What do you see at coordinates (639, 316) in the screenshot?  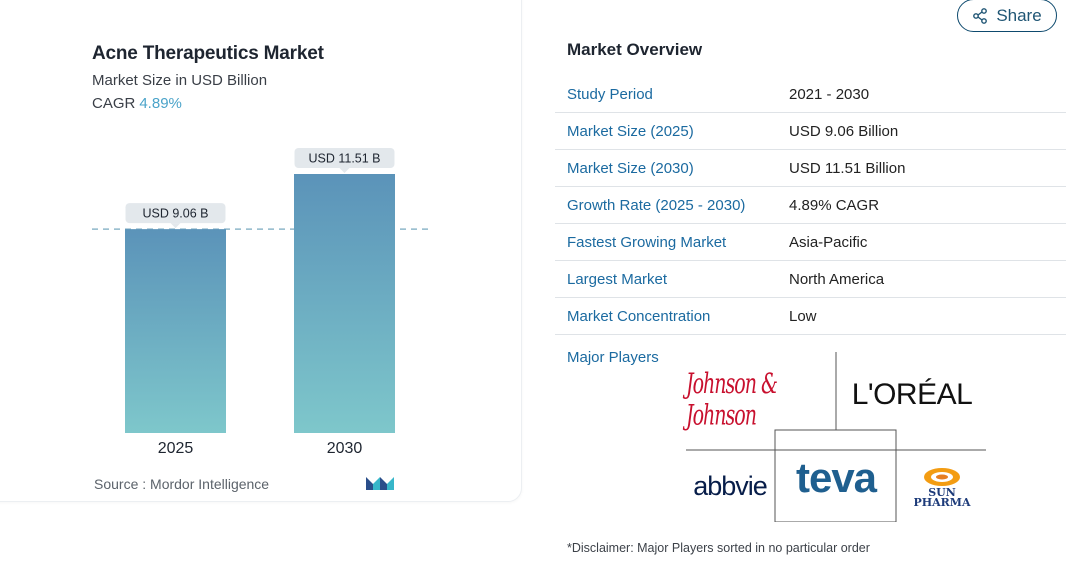 I see `overview-key: Market Concentration` at bounding box center [639, 316].